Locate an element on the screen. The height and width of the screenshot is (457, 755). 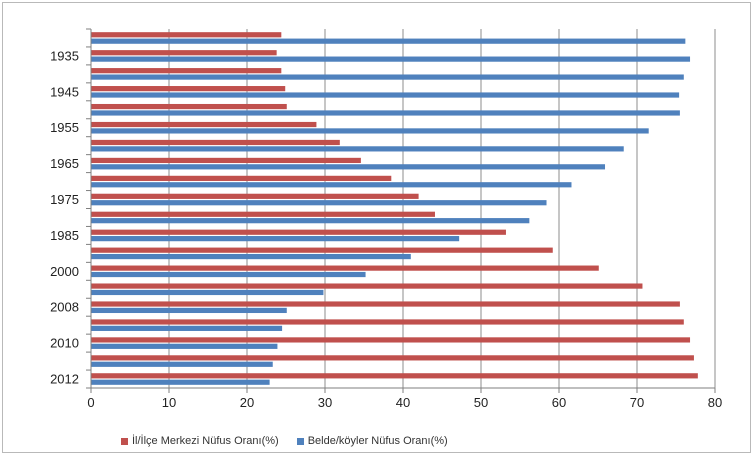
x-tick-label-2: 20 is located at coordinates (247, 402).